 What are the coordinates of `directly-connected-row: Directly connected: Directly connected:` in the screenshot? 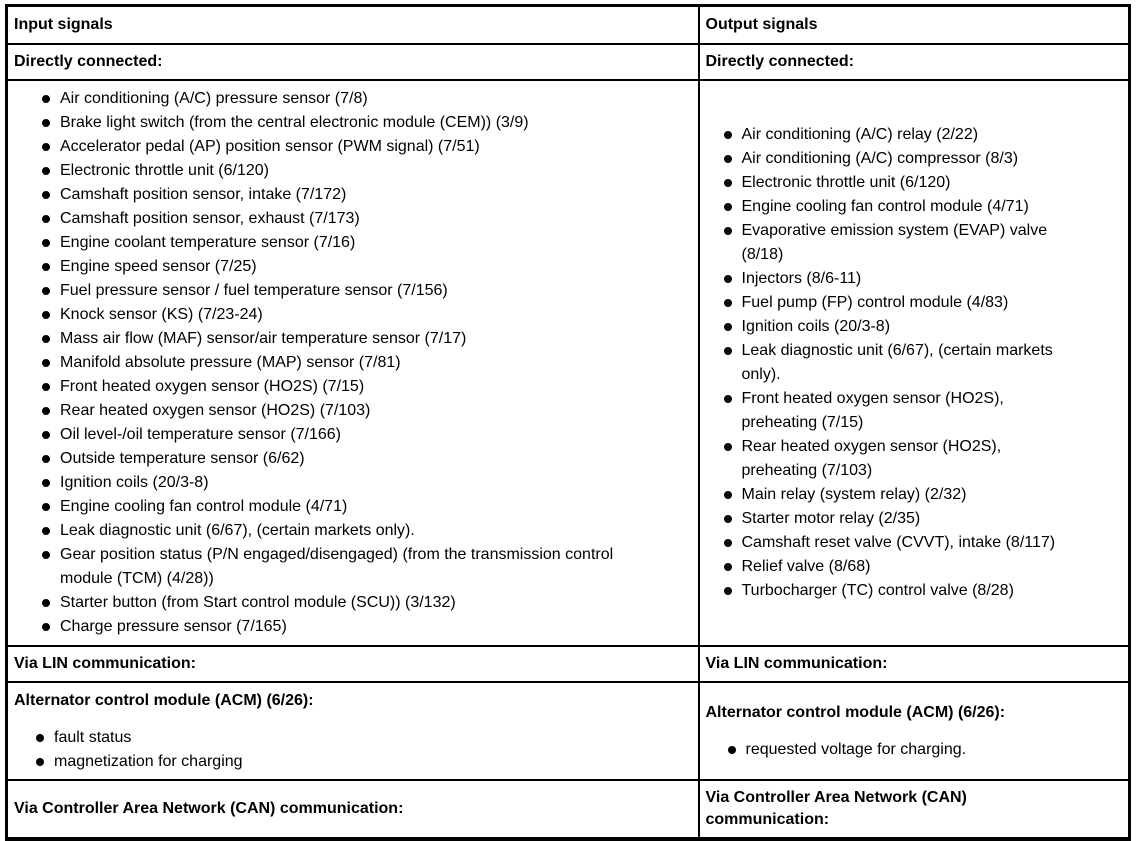 It's located at (568, 62).